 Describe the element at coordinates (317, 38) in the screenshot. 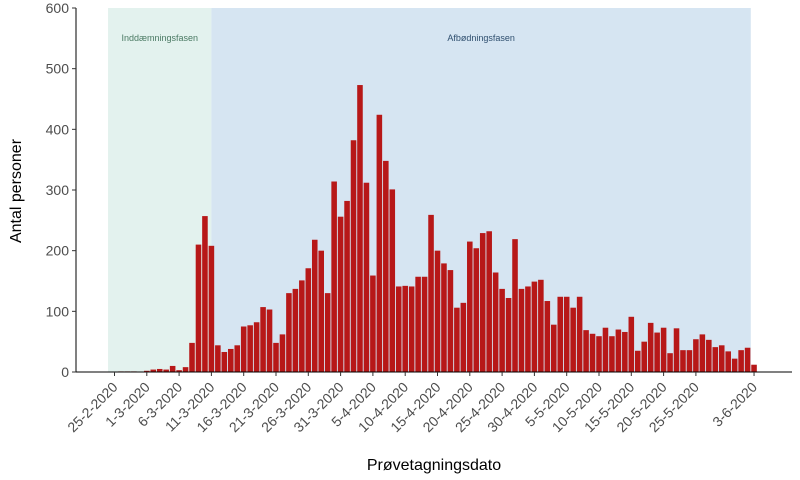

I see `phase-labels: Inddæmningsfasen Afbødningsfasen` at that location.